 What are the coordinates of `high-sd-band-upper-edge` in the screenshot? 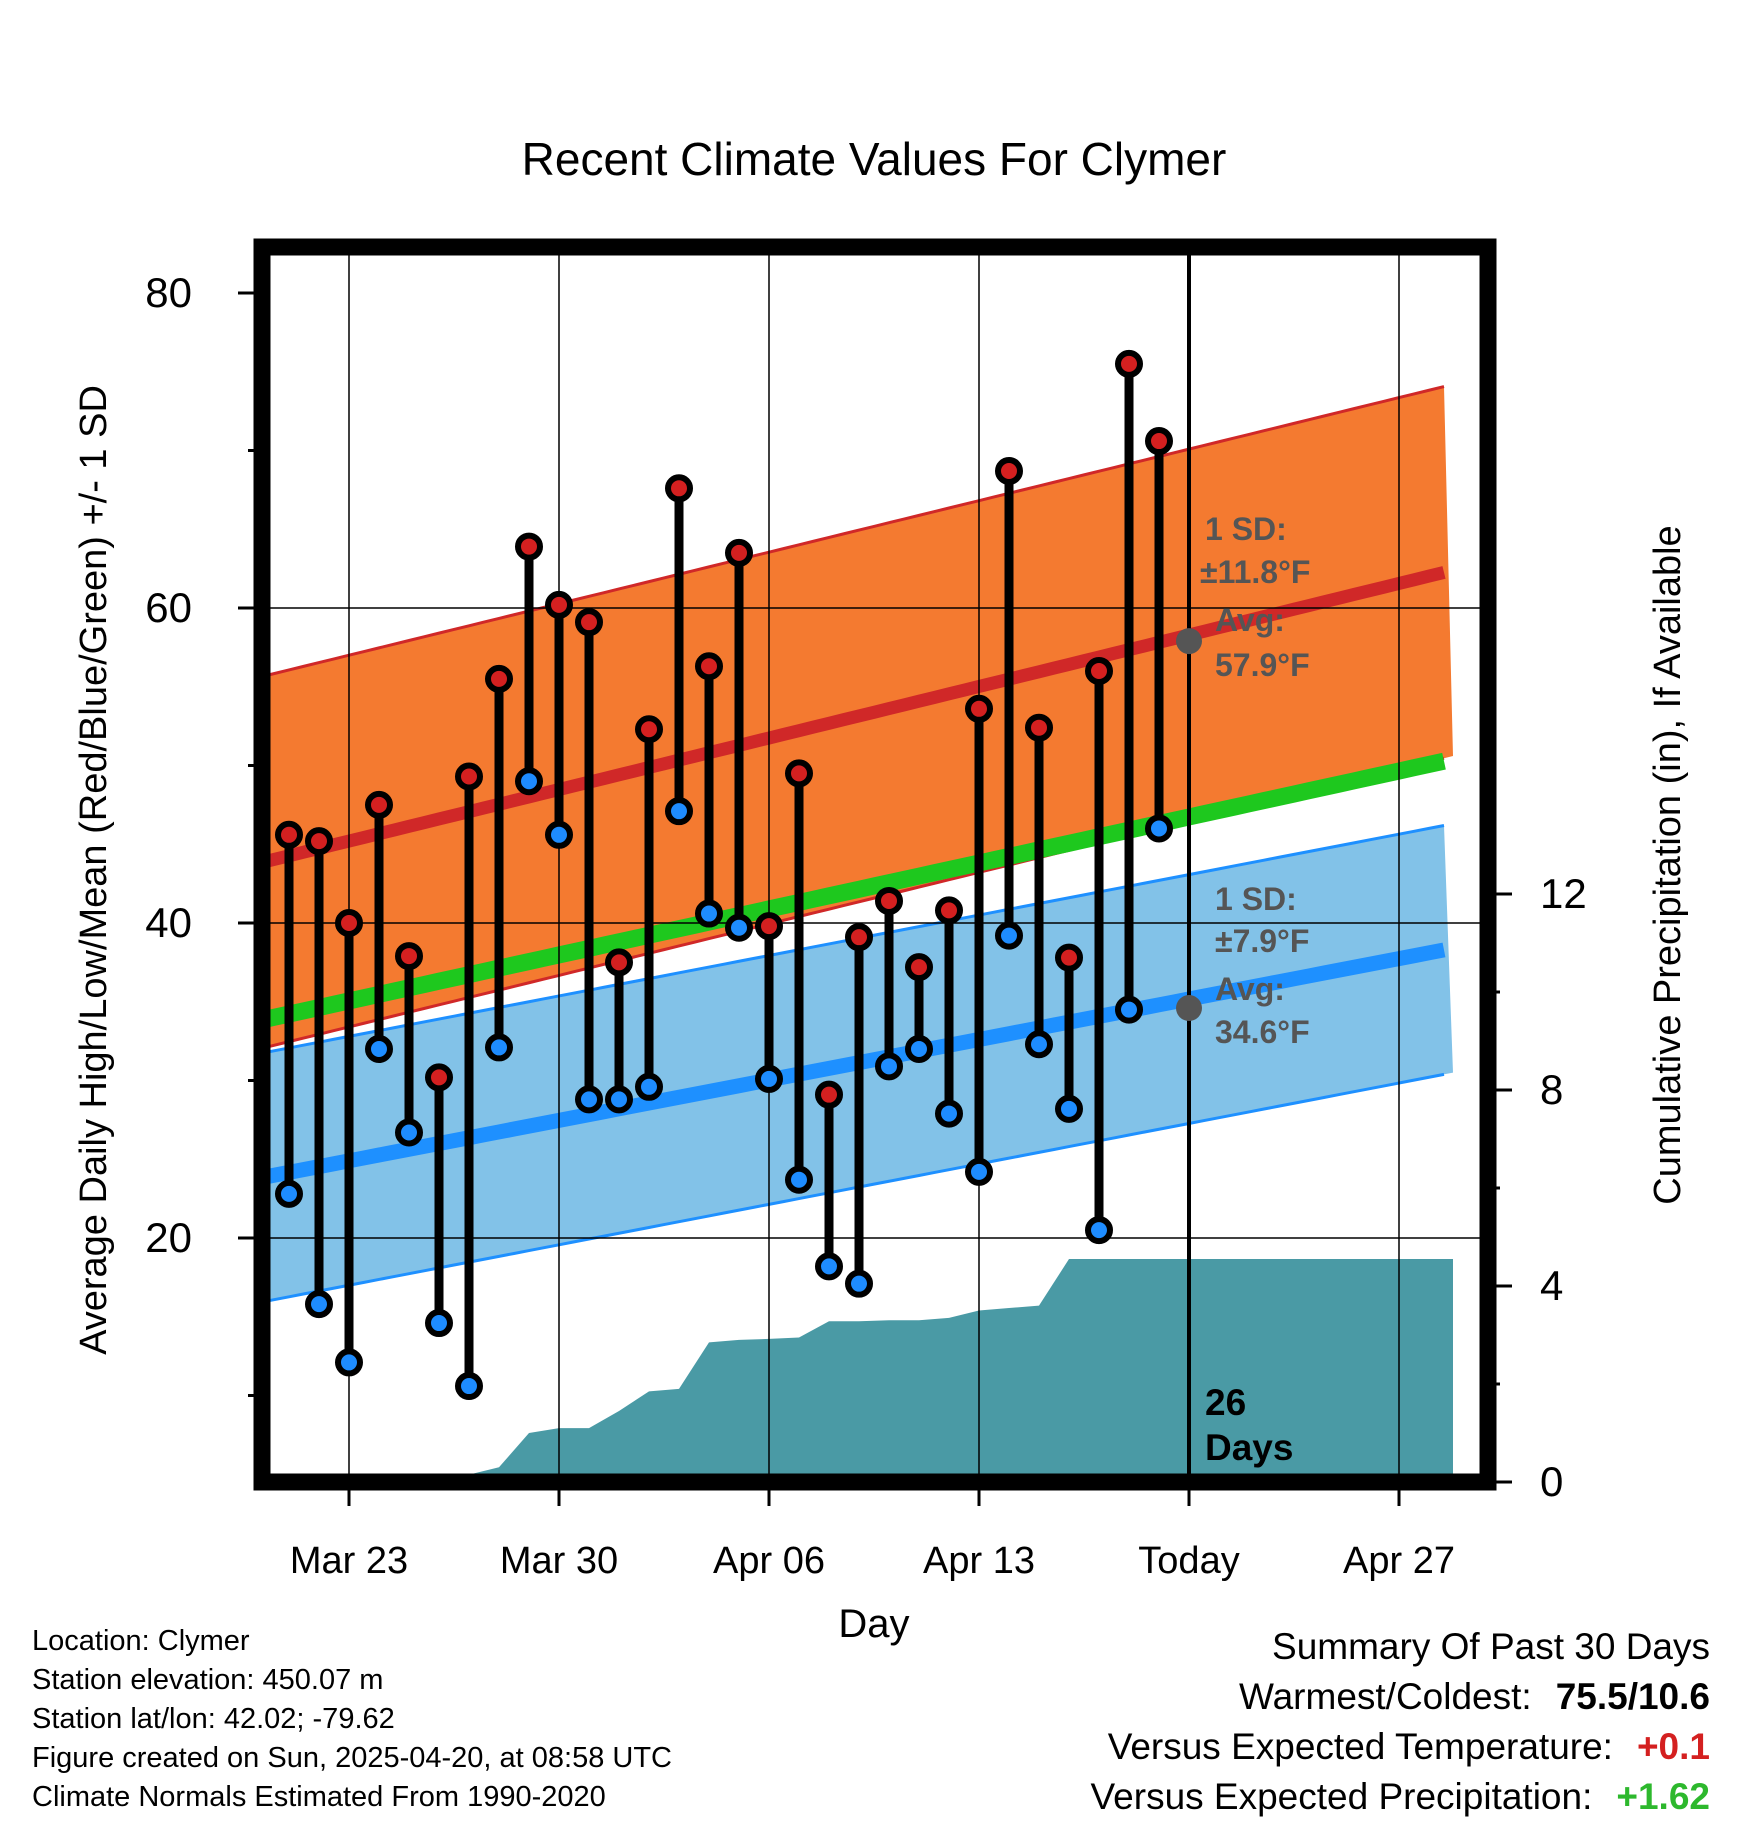 It's located at (853, 532).